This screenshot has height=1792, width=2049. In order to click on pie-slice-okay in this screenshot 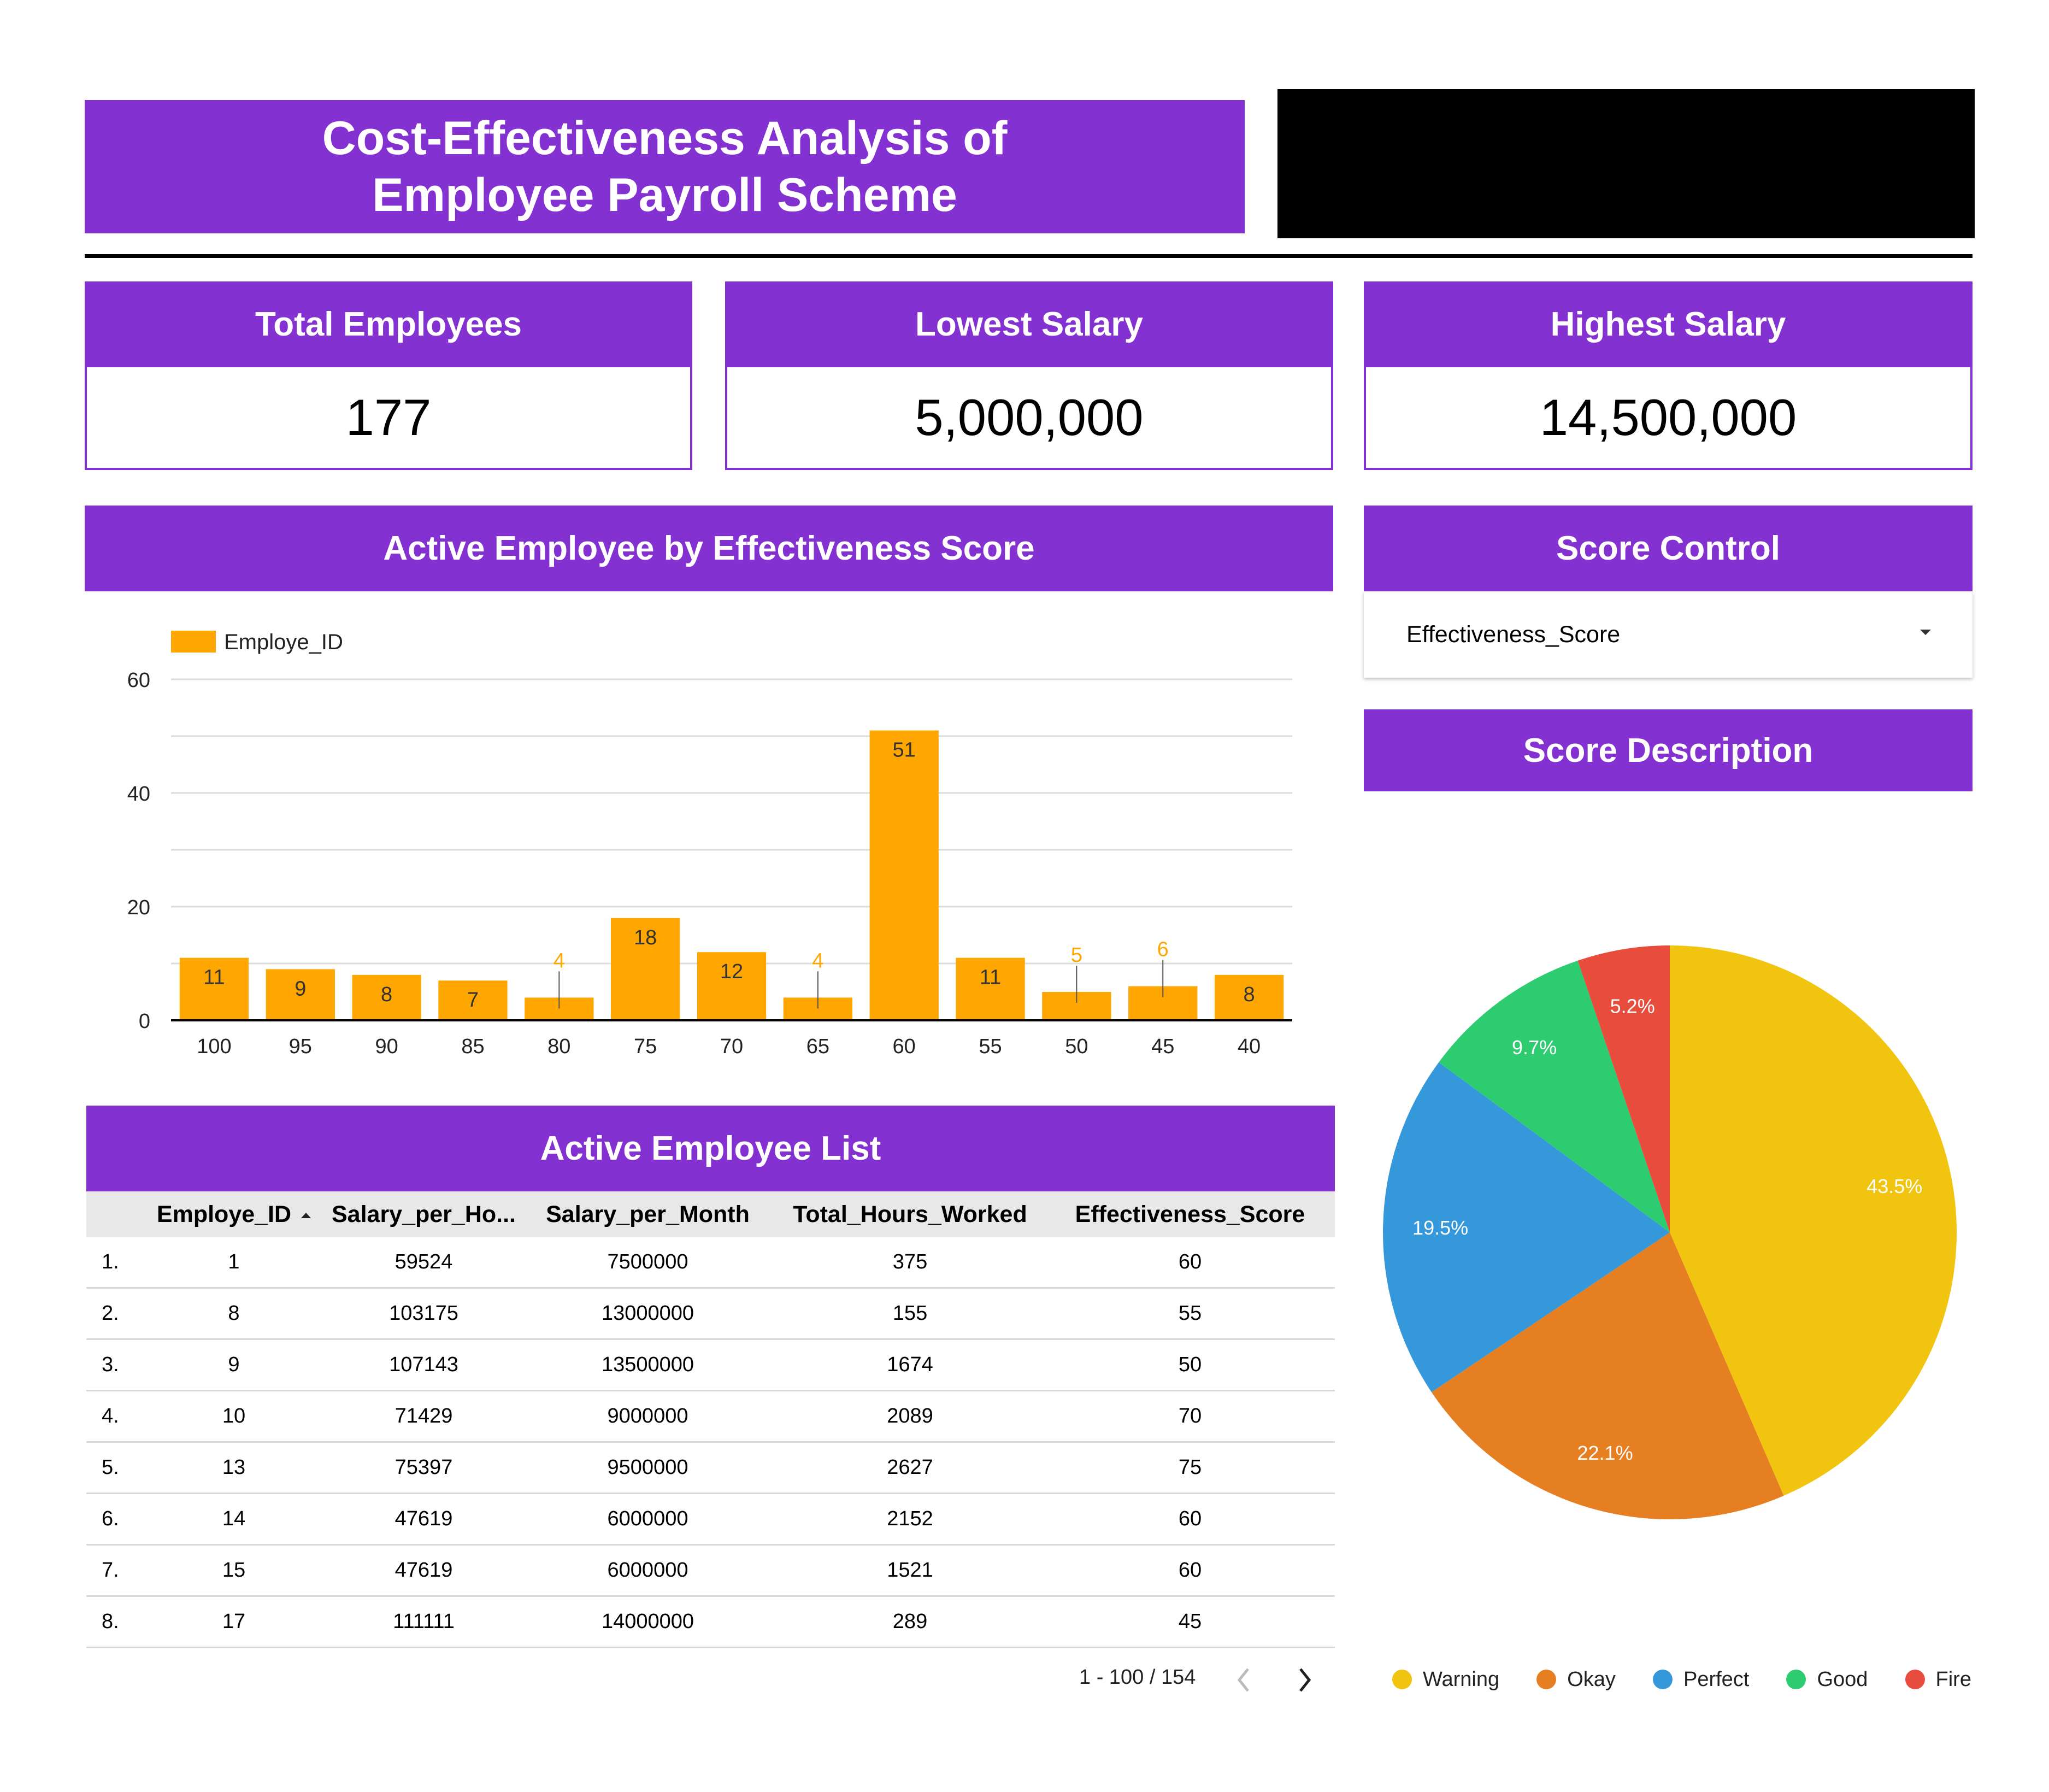, I will do `click(1607, 1375)`.